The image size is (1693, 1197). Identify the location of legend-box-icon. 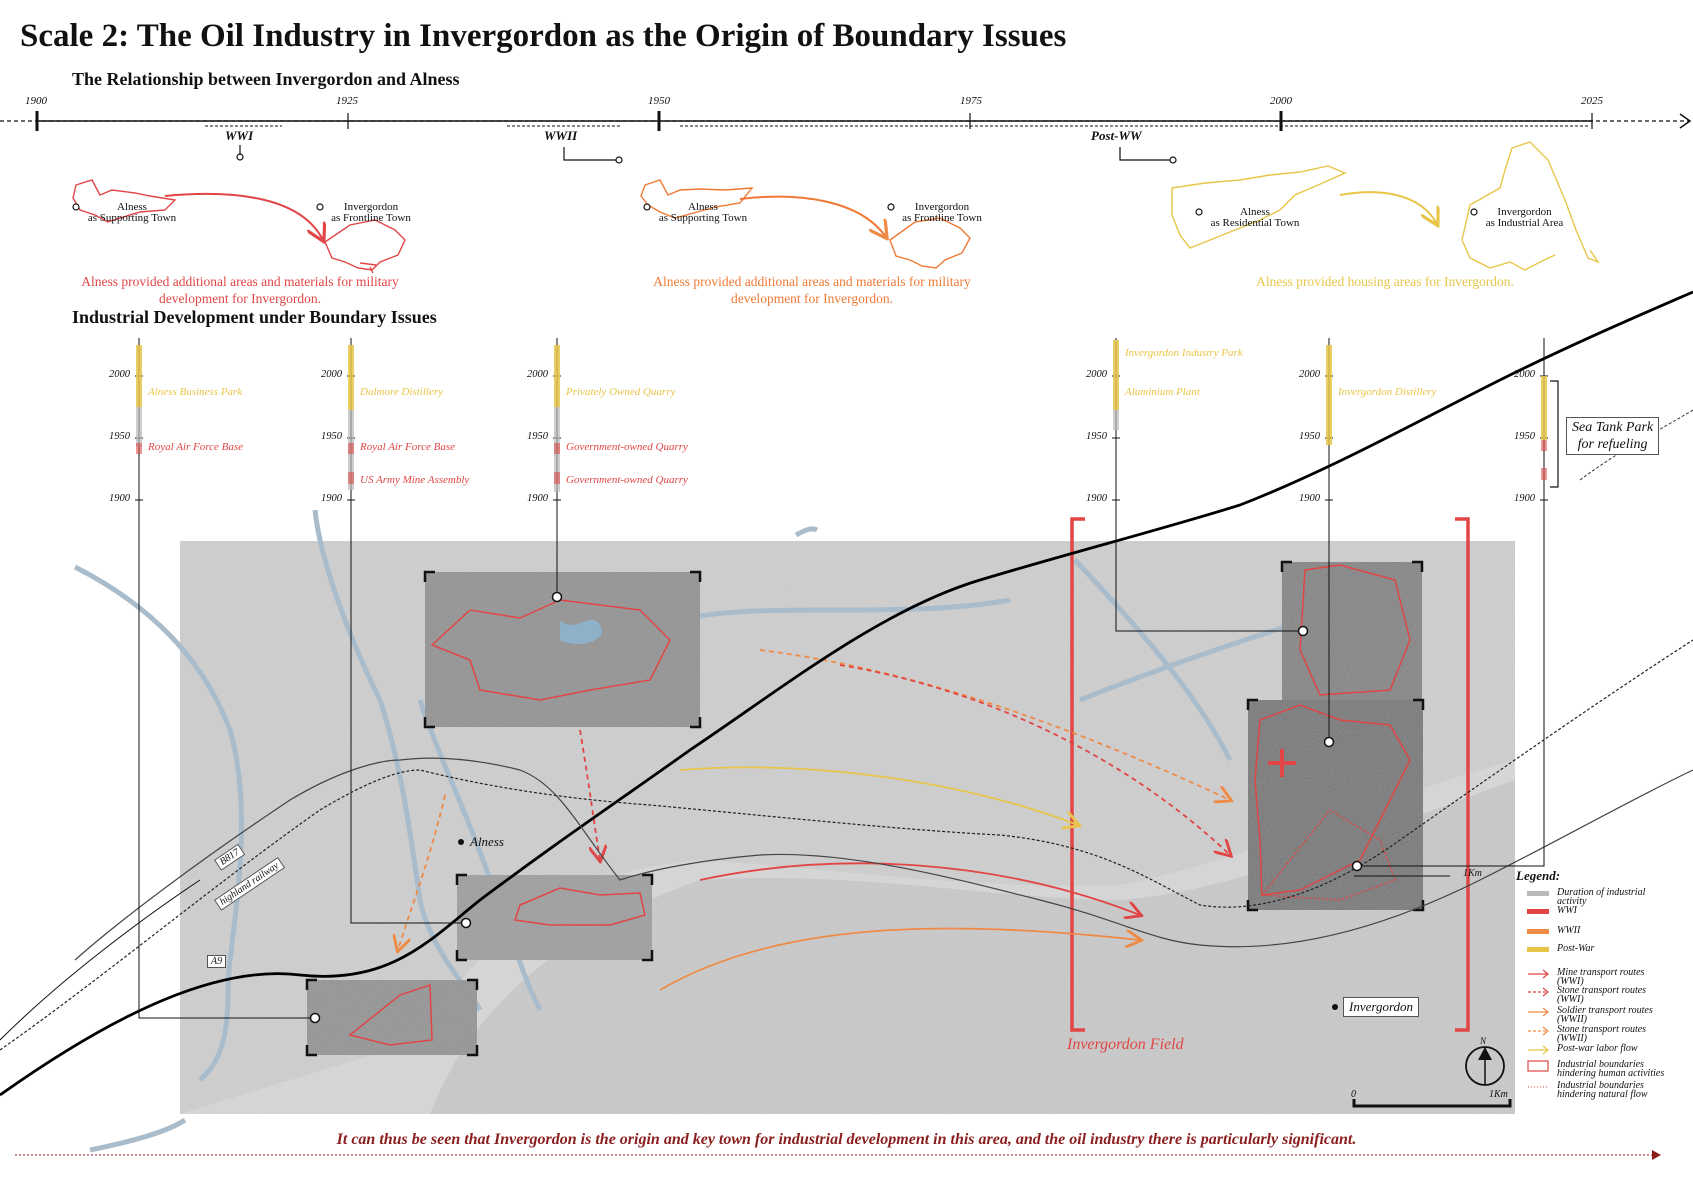
(1538, 1066).